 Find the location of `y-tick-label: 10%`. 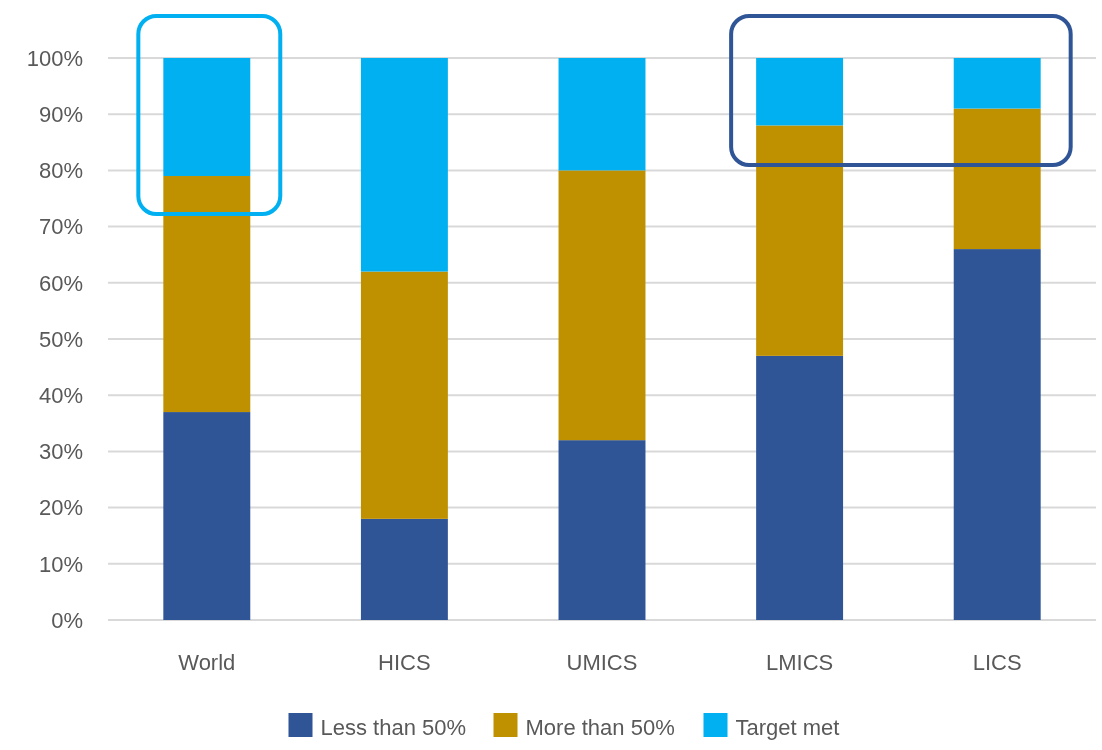

y-tick-label: 10% is located at coordinates (60, 564).